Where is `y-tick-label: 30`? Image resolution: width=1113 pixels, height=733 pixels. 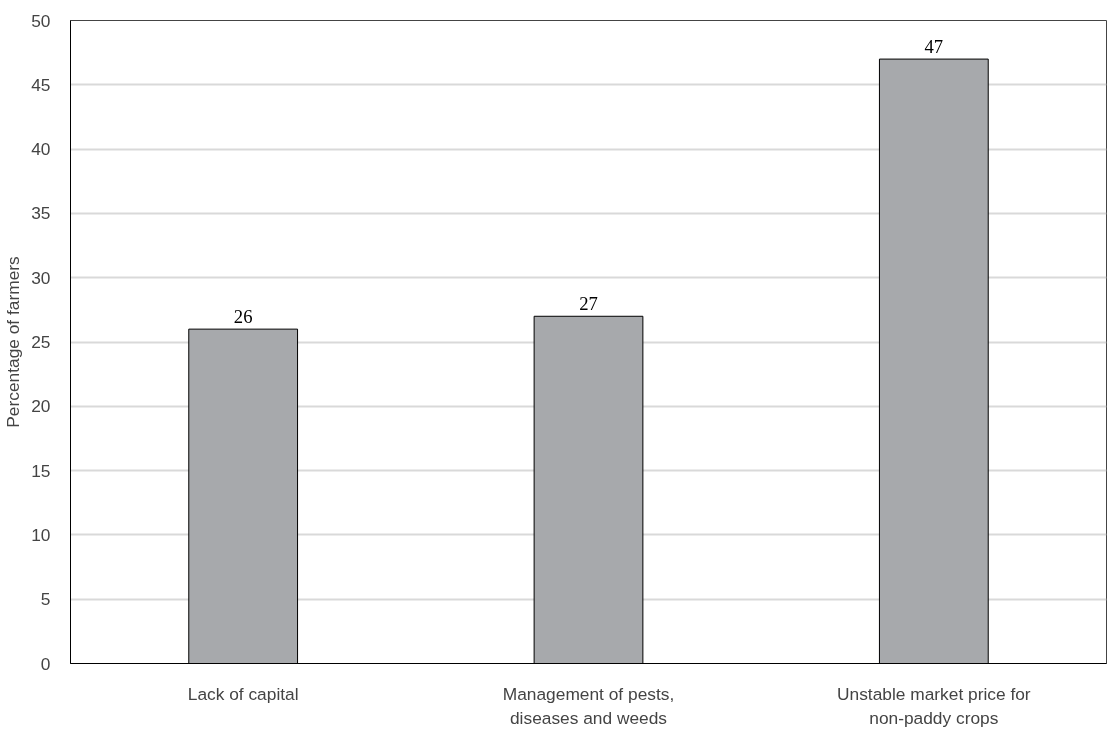
y-tick-label: 30 is located at coordinates (41, 277).